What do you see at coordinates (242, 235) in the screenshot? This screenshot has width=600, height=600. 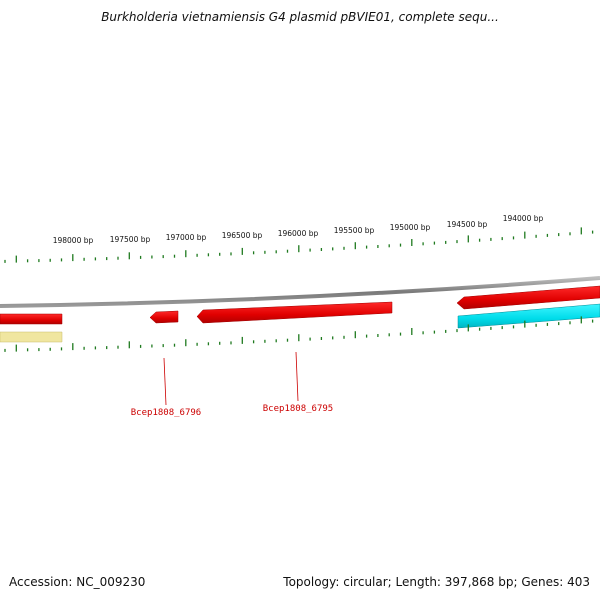 I see `scale-label: 196500 bp` at bounding box center [242, 235].